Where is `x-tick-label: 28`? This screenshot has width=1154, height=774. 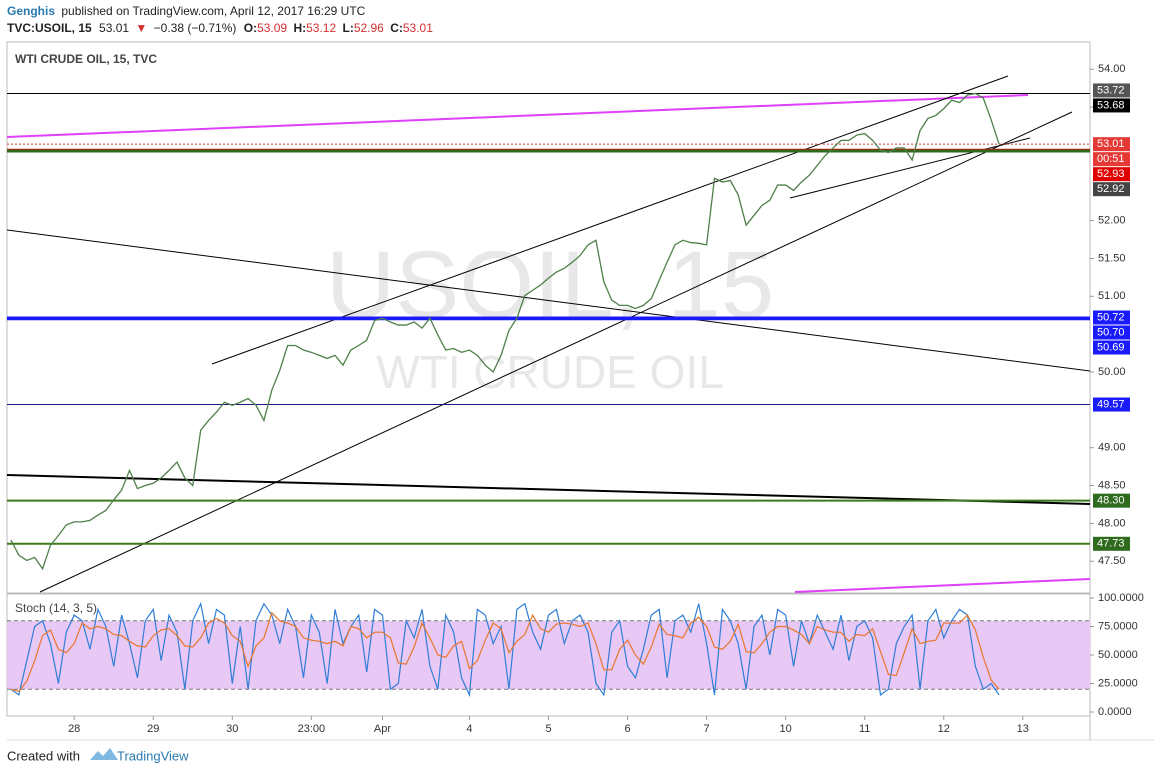
x-tick-label: 28 is located at coordinates (74, 729).